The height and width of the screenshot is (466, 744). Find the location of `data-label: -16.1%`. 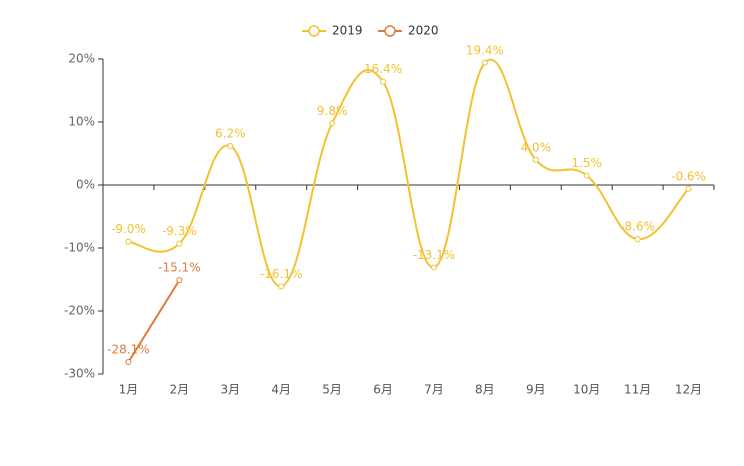

data-label: -16.1% is located at coordinates (281, 274).